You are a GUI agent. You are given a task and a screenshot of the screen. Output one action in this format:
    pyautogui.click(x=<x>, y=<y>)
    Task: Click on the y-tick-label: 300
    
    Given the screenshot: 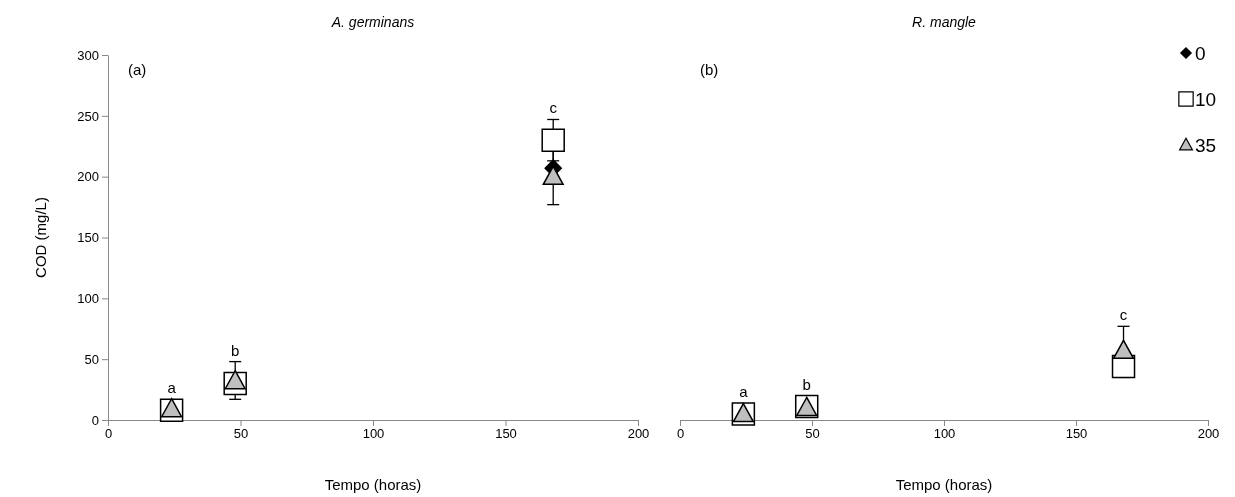 What is the action you would take?
    pyautogui.click(x=88, y=55)
    